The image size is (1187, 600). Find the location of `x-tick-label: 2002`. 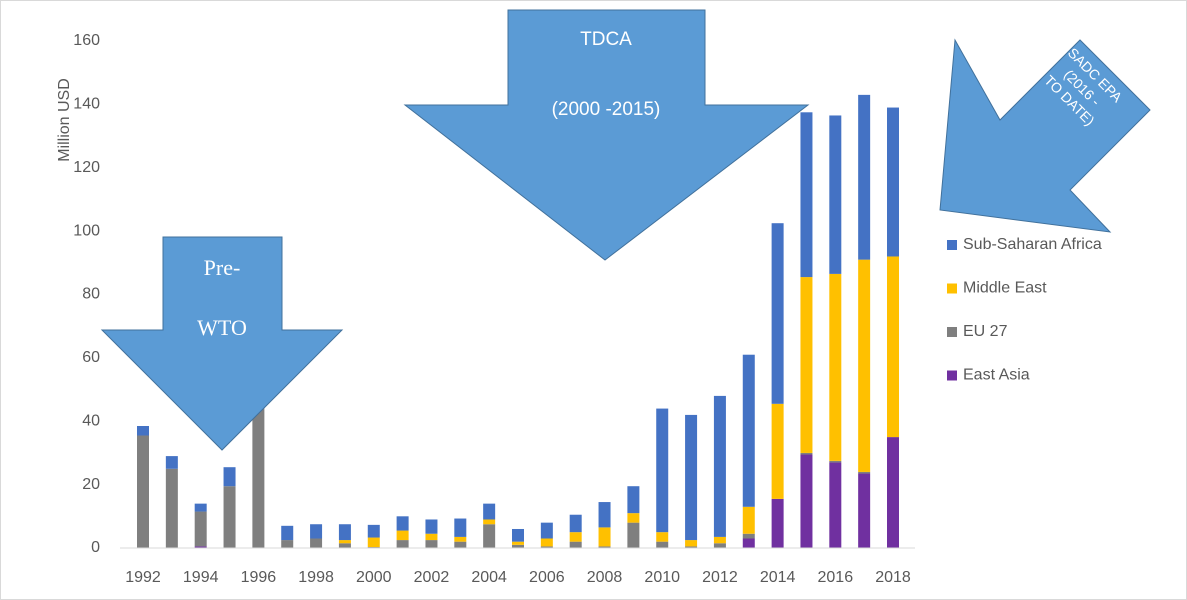

x-tick-label: 2002 is located at coordinates (432, 577).